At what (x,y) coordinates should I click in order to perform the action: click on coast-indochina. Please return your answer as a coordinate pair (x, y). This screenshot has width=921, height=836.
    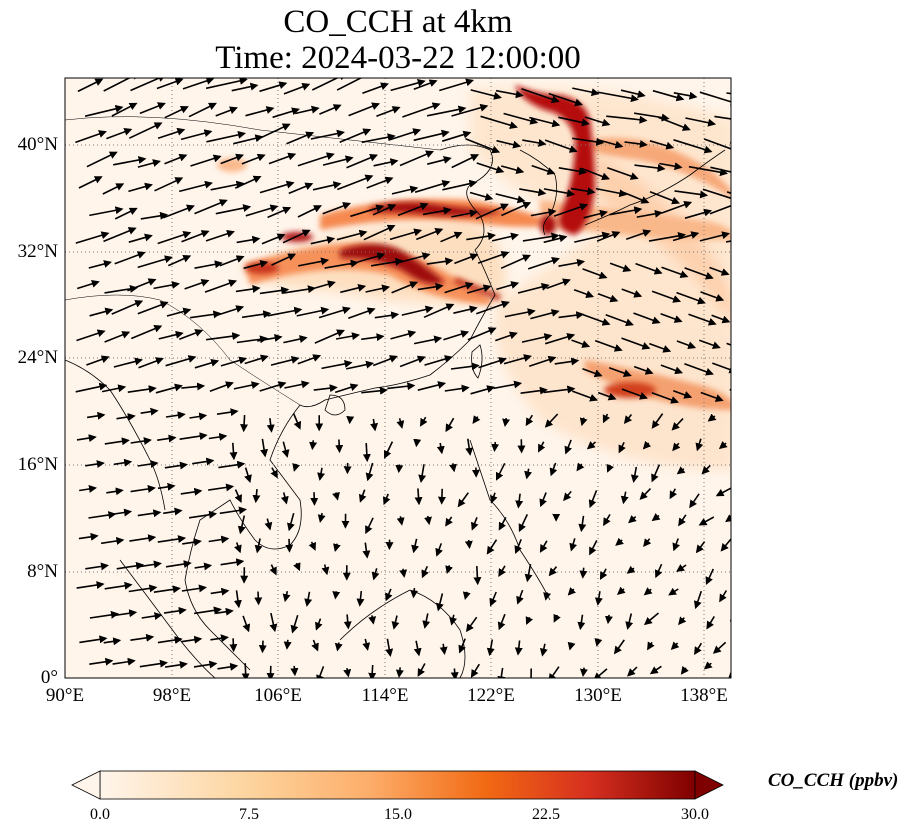
    Looking at the image, I should click on (243, 492).